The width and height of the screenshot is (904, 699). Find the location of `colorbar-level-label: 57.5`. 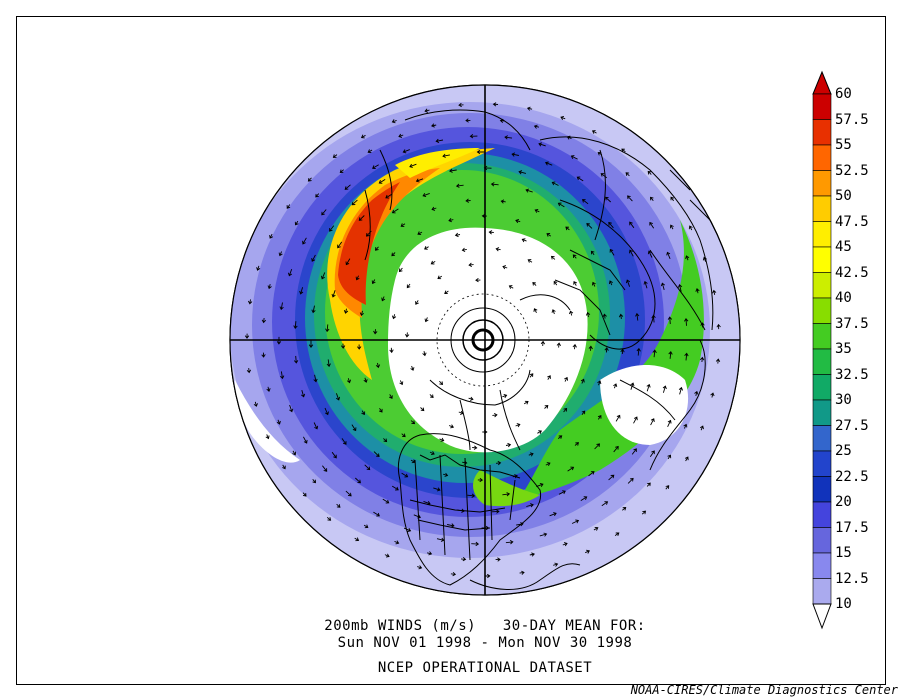

colorbar-level-label: 57.5 is located at coordinates (852, 119).